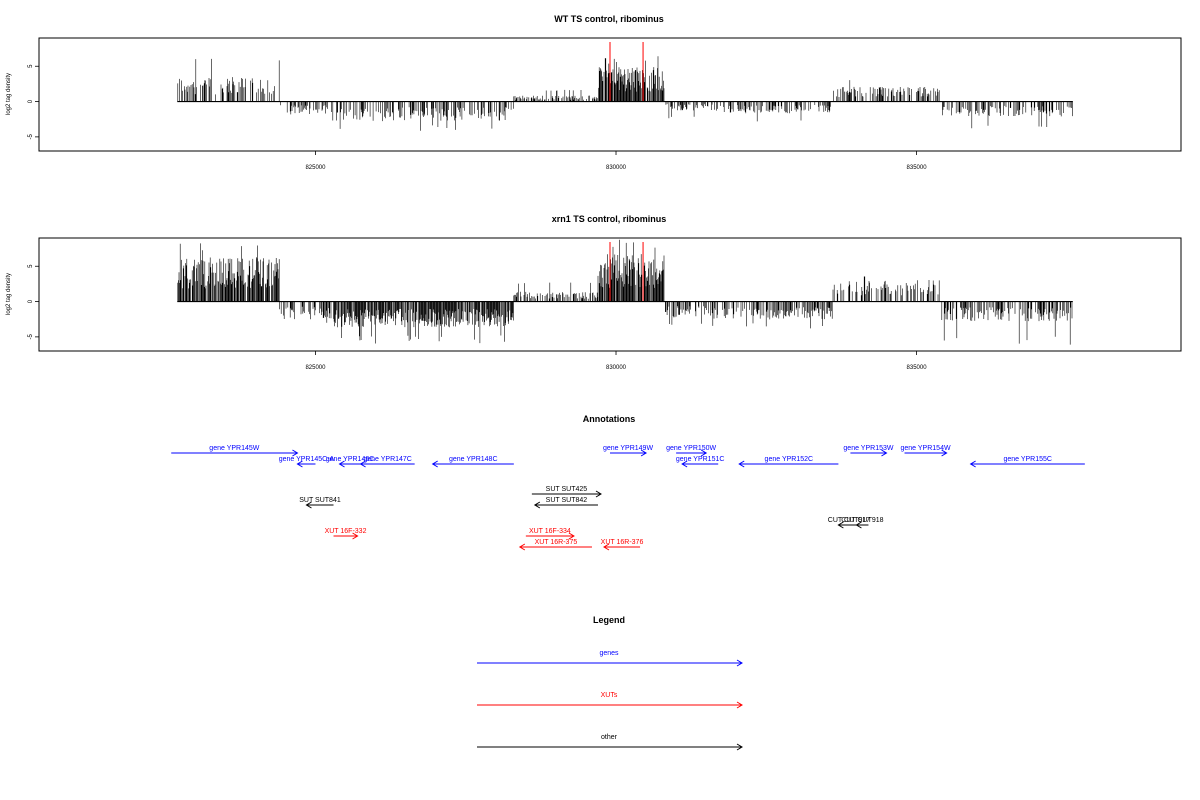 This screenshot has height=800, width=1200. I want to click on annotation-feature: gene YPR150W, so click(691, 451).